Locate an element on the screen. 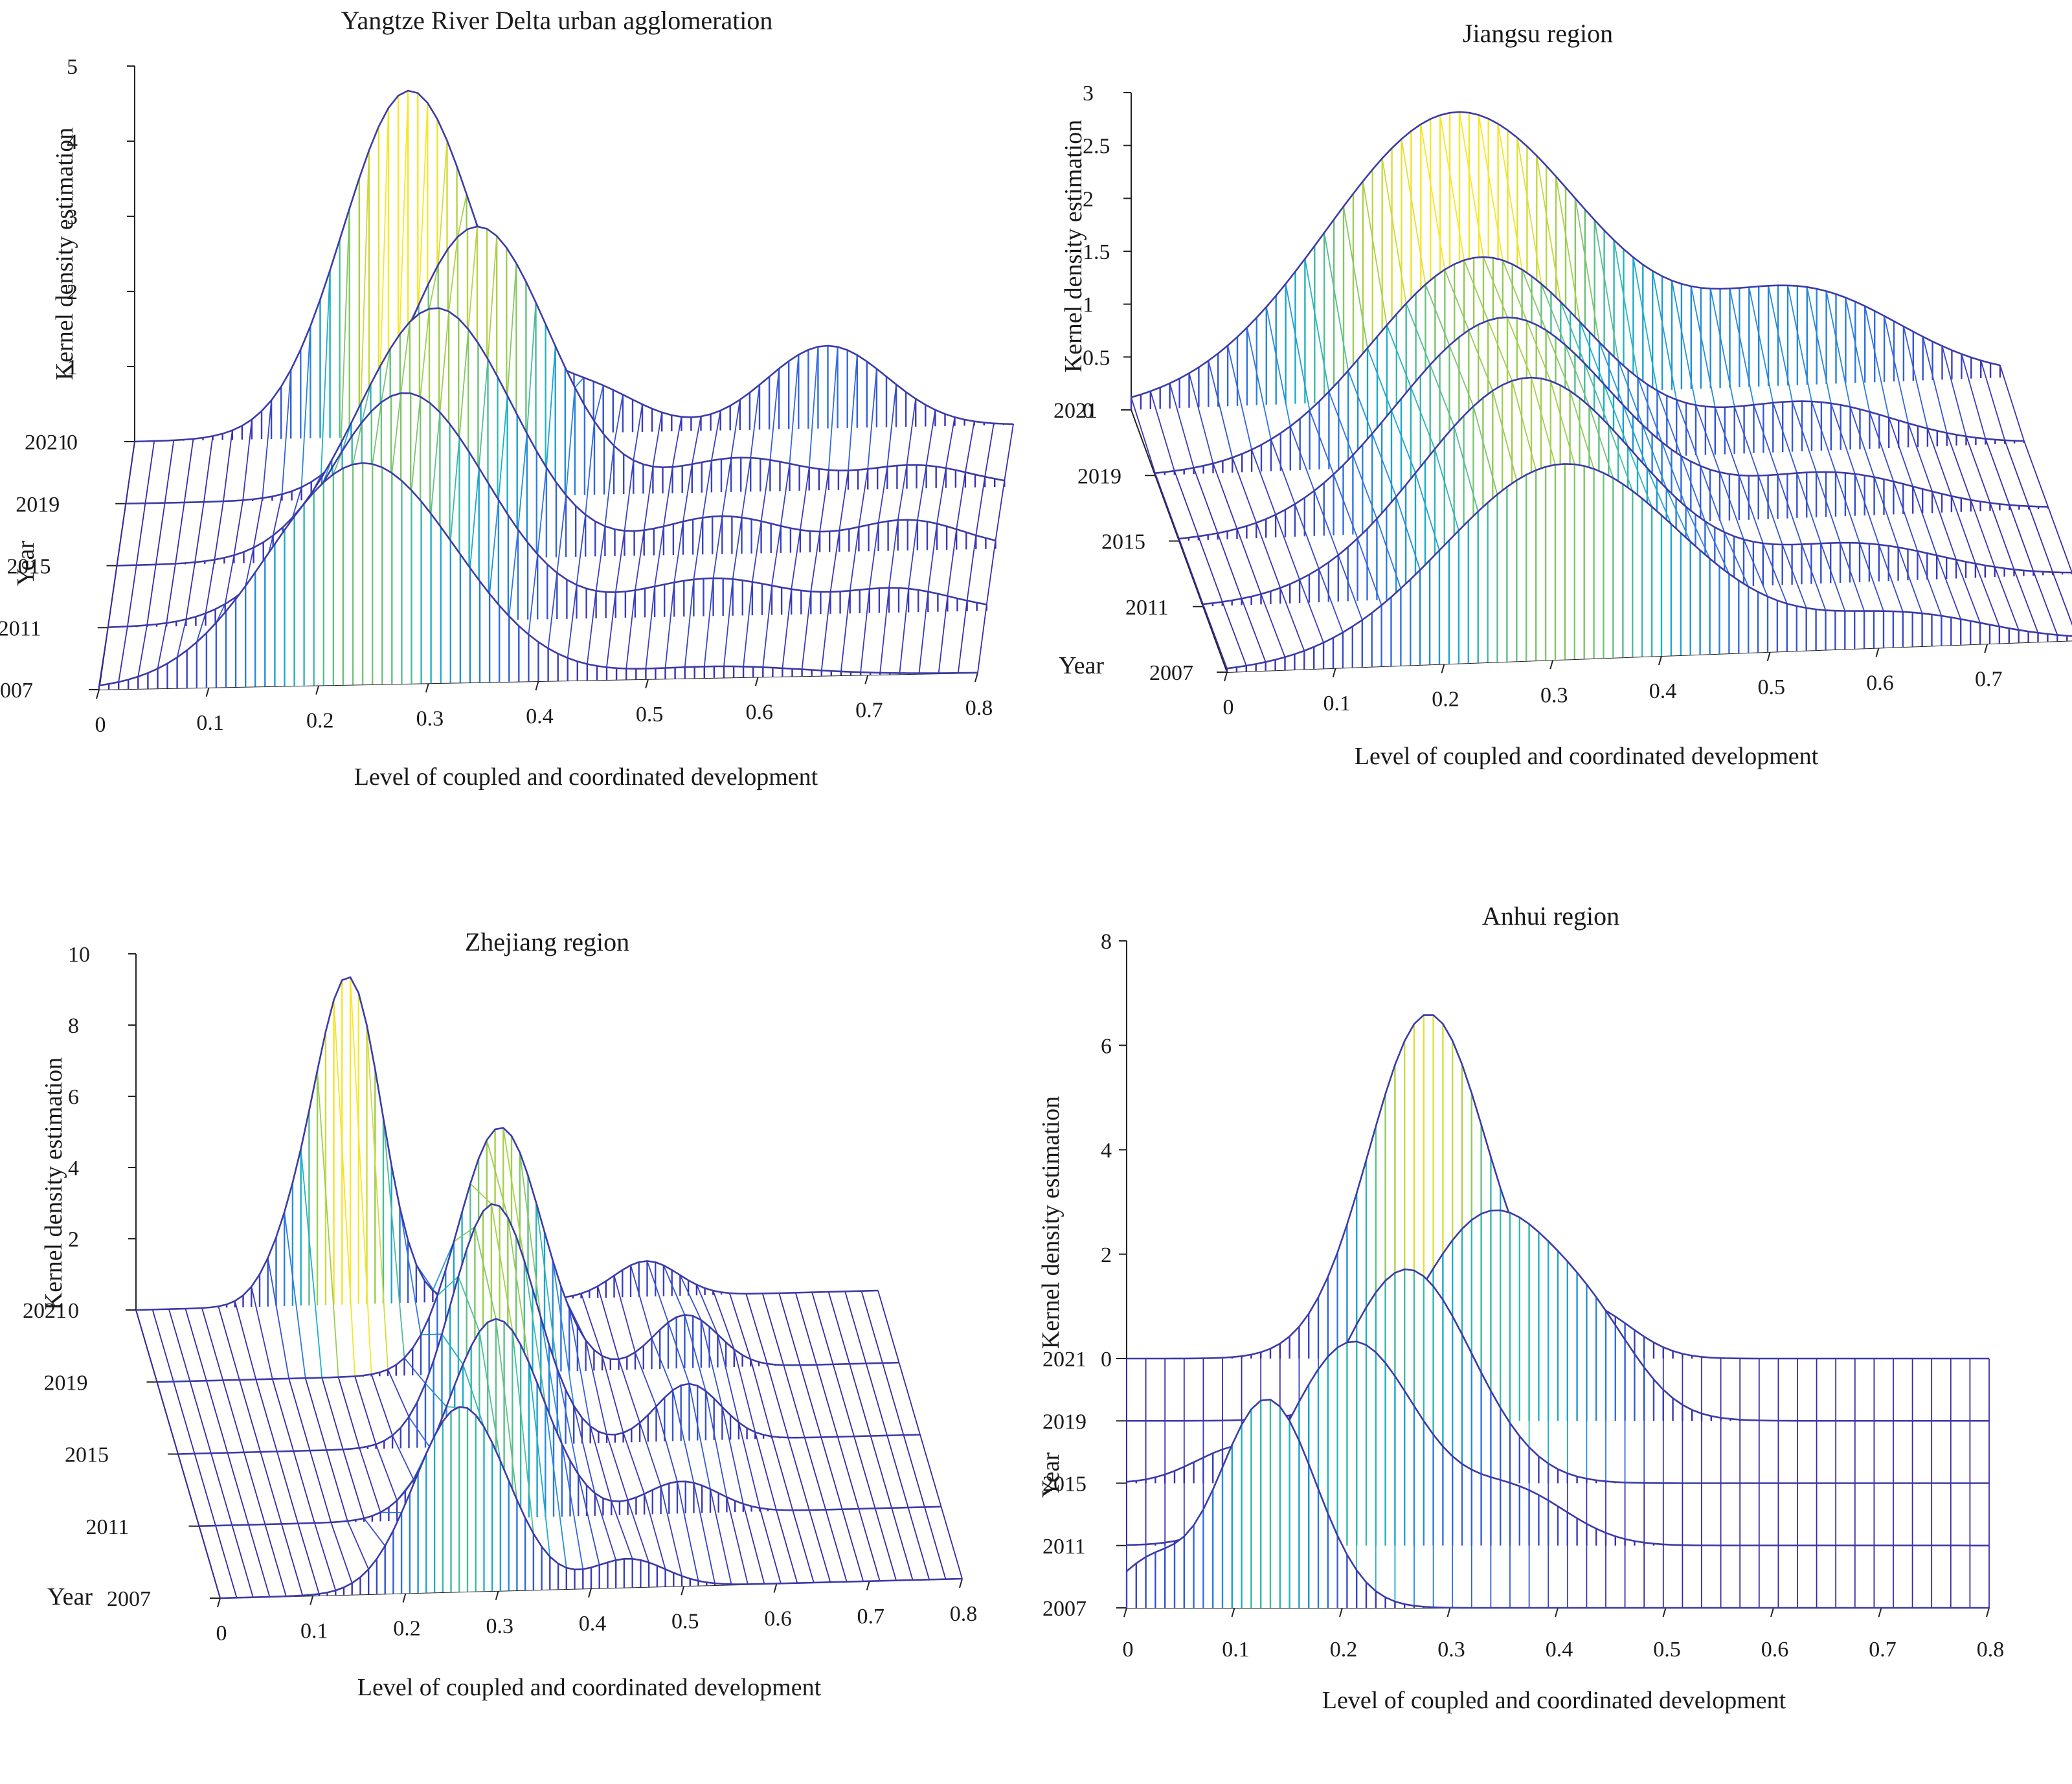 The width and height of the screenshot is (2072, 1784). z-tick-label: 6 is located at coordinates (73, 1097).